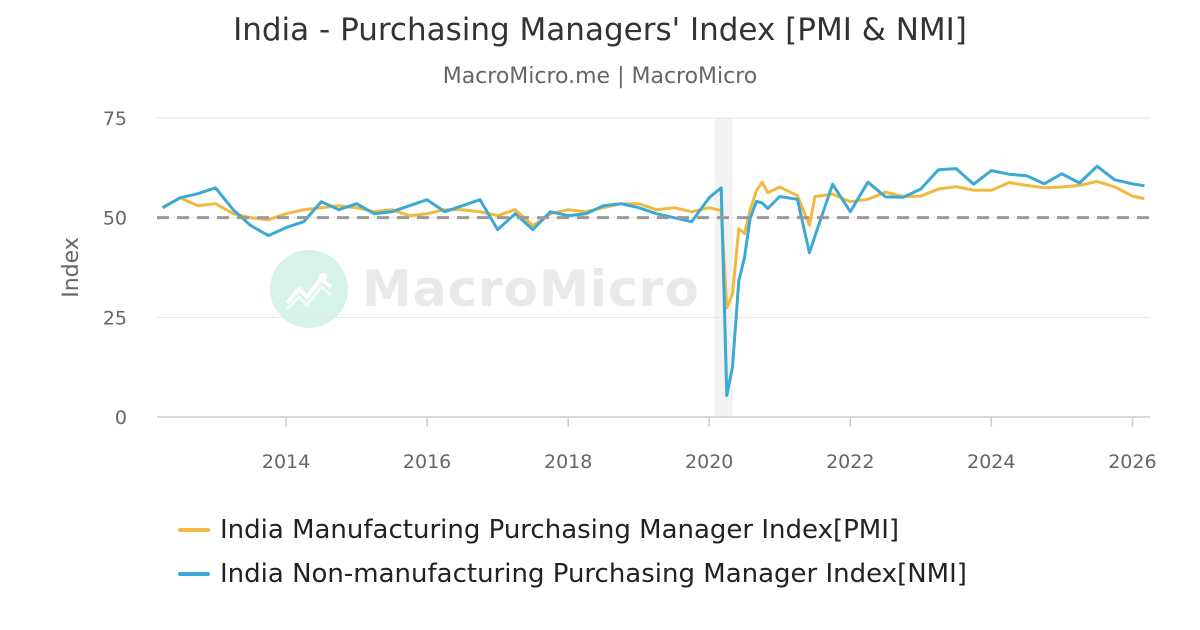 Image resolution: width=1200 pixels, height=630 pixels. What do you see at coordinates (531, 289) in the screenshot?
I see `watermark-text: MacroMicro` at bounding box center [531, 289].